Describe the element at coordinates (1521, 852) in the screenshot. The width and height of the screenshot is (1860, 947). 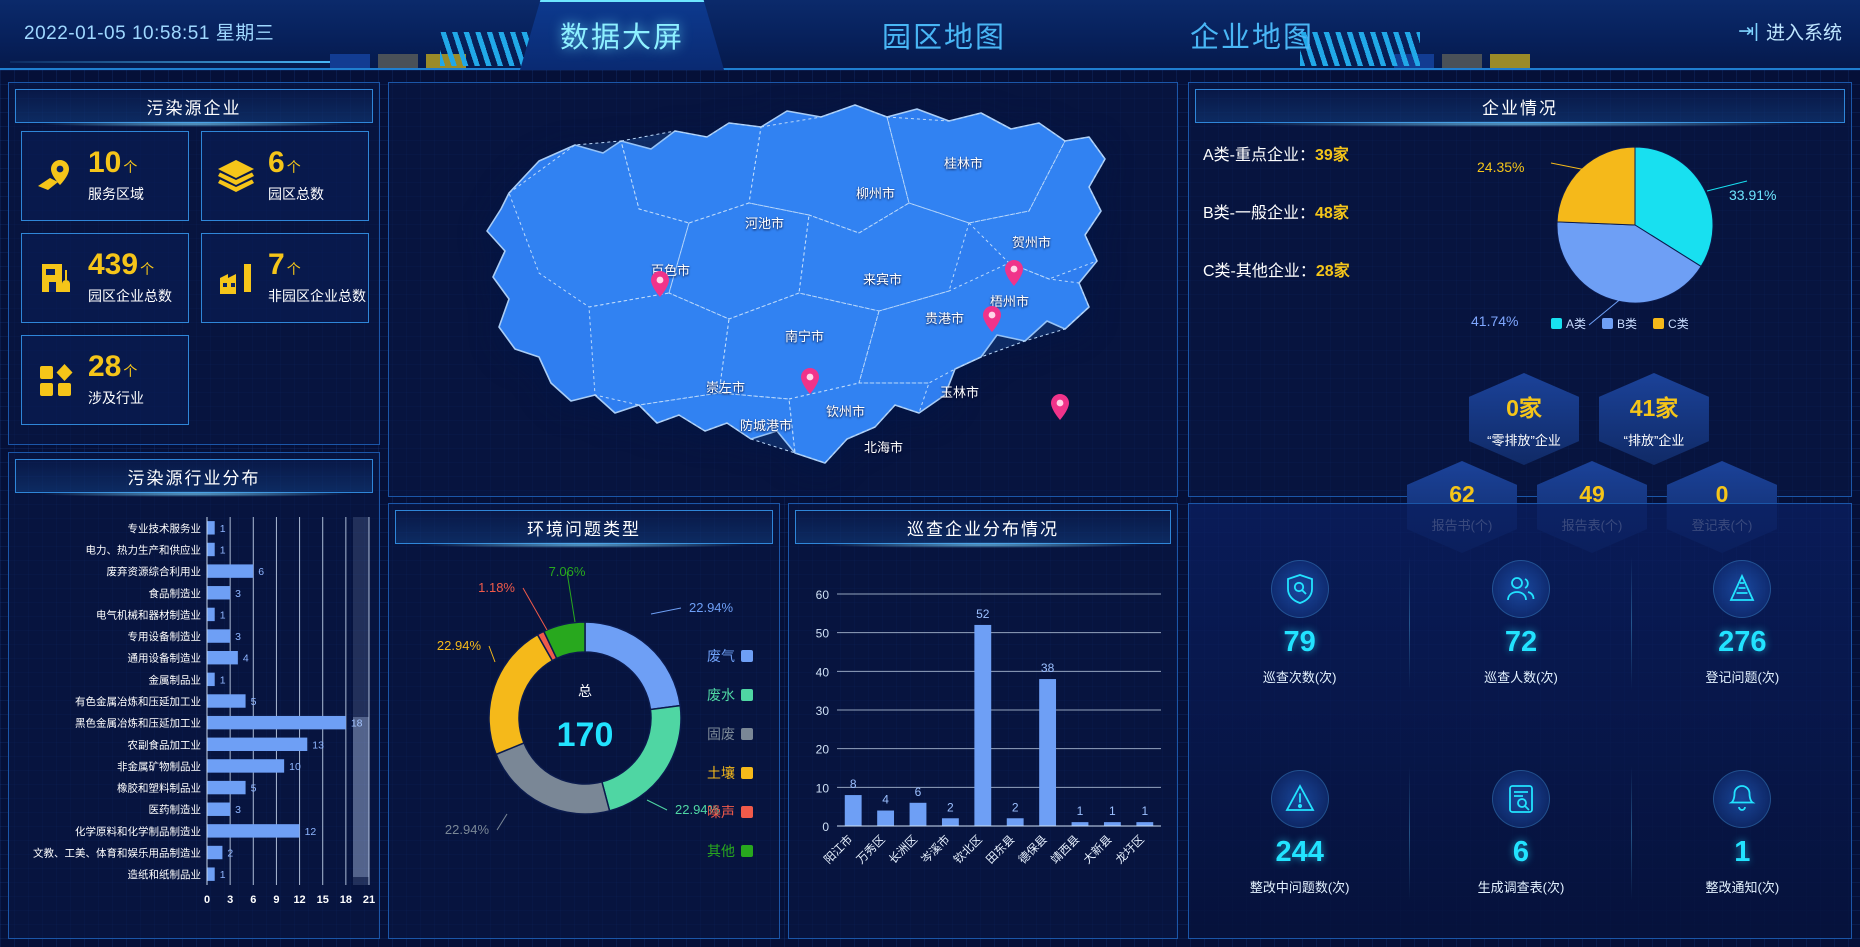
I see `stat-value: 6` at that location.